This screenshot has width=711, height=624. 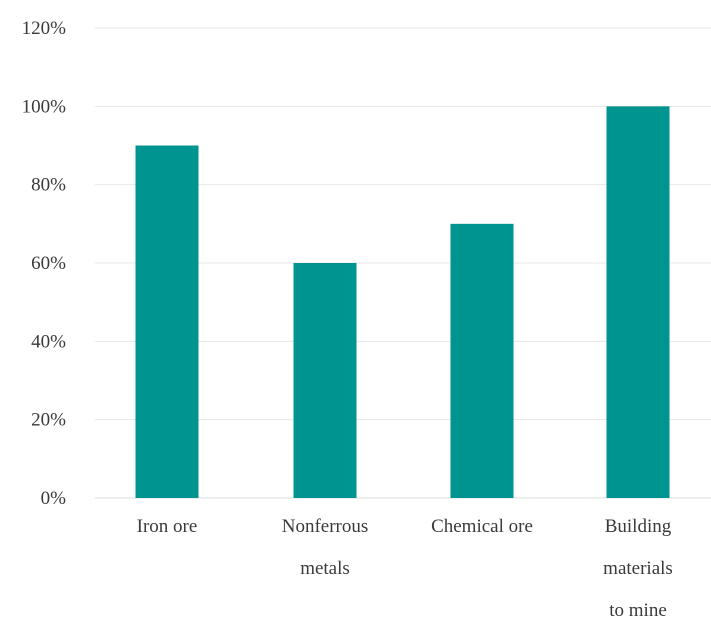 I want to click on y-tick-label: 100%, so click(x=44, y=106).